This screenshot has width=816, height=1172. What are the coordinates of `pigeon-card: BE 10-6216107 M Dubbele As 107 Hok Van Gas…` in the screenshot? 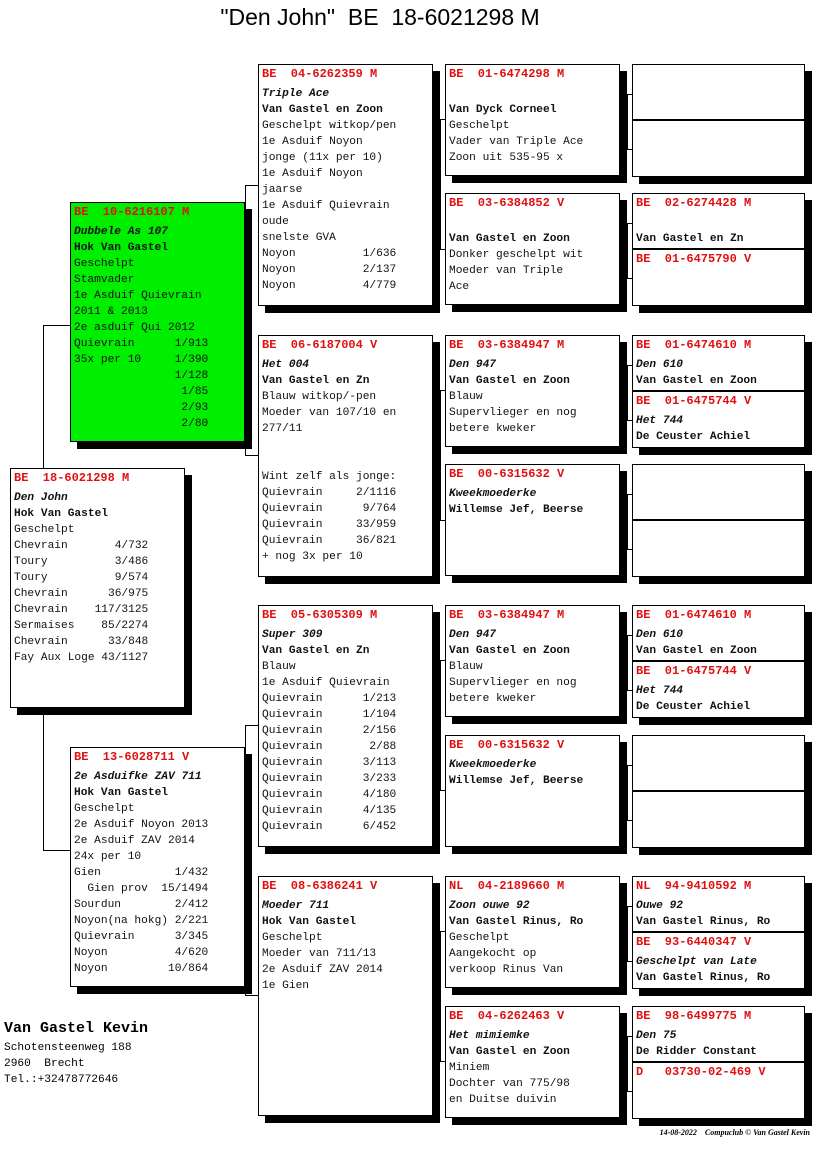 It's located at (157, 322).